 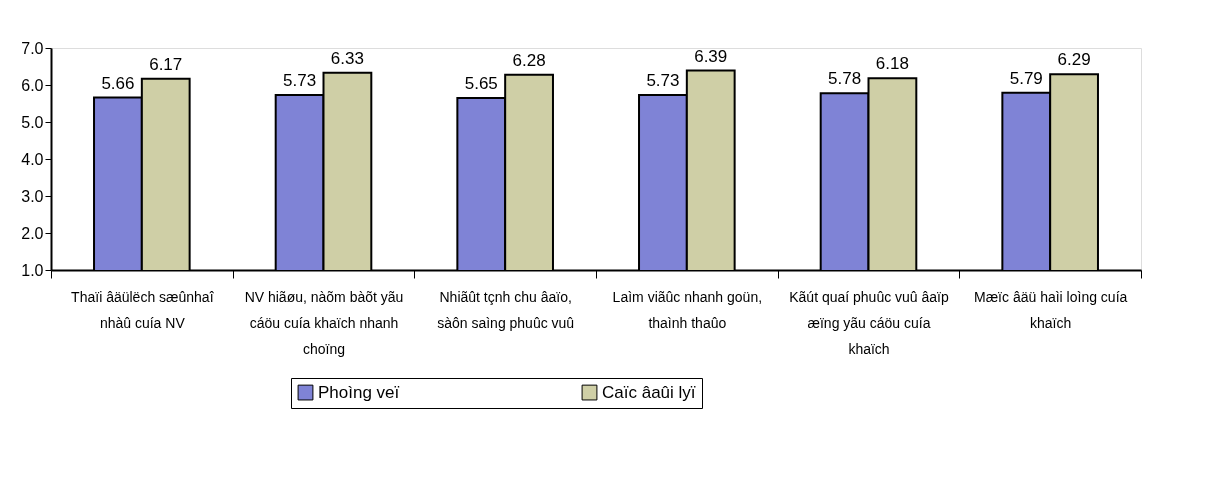 What do you see at coordinates (32, 85) in the screenshot?
I see `y-tick-label: 6.0` at bounding box center [32, 85].